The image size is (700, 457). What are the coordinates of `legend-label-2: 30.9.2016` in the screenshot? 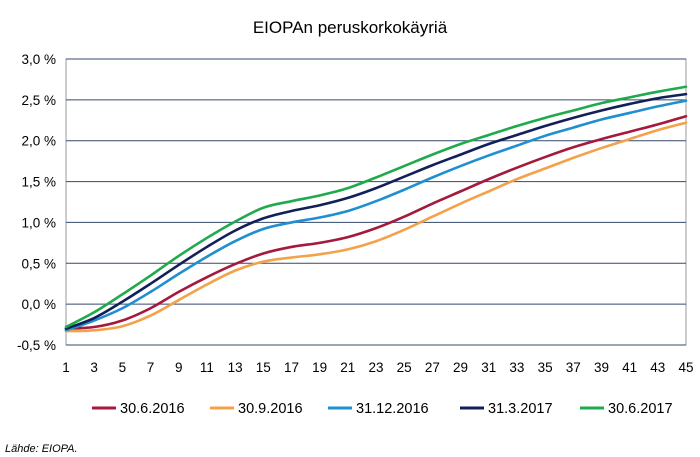 It's located at (270, 409).